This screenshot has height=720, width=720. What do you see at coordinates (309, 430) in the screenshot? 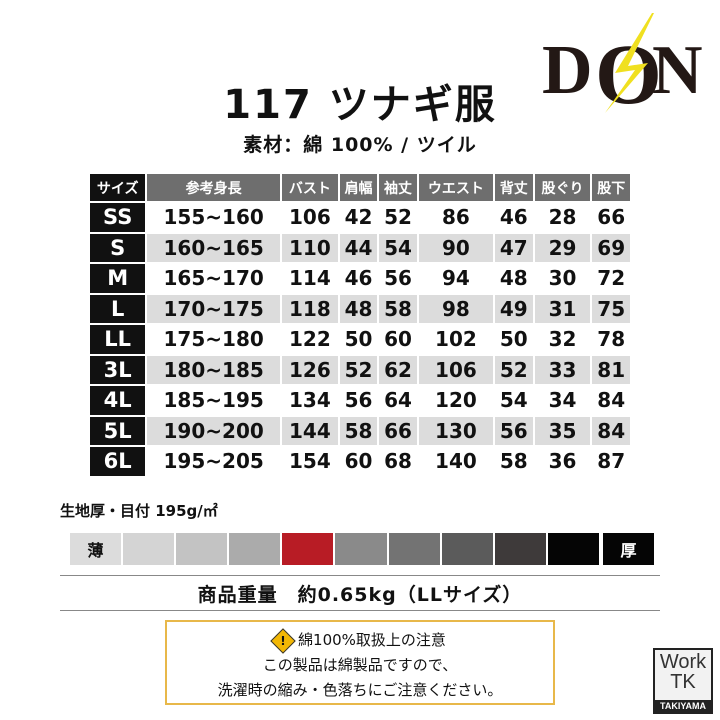
I see `table-cell: 144` at bounding box center [309, 430].